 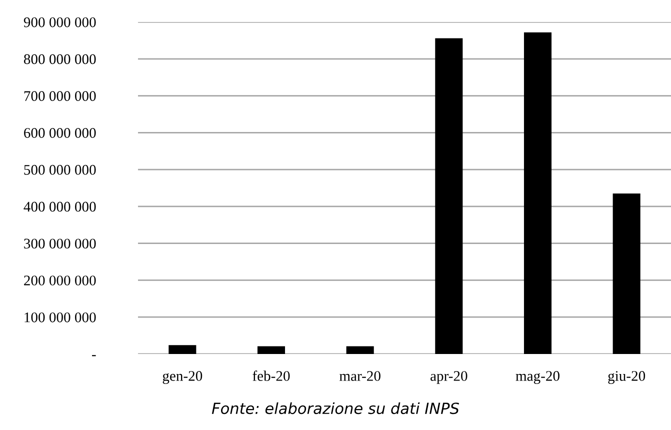 I want to click on x-tick-label: mag-20, so click(x=538, y=377).